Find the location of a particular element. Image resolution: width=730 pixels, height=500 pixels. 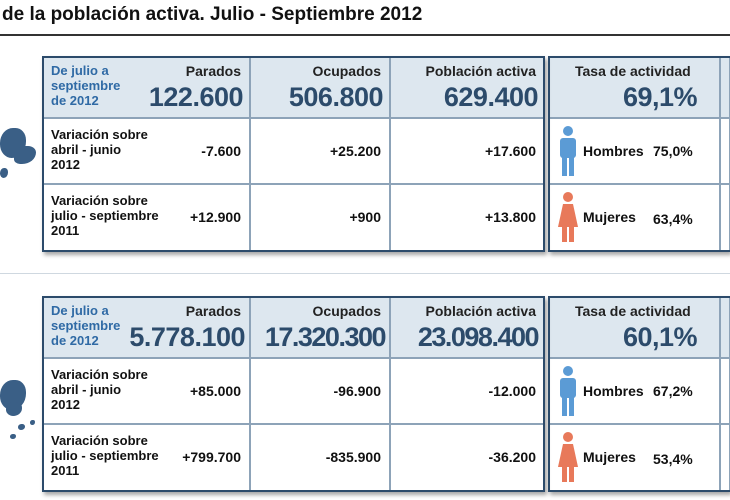

cell-ocupados: +25.200 is located at coordinates (320, 151).